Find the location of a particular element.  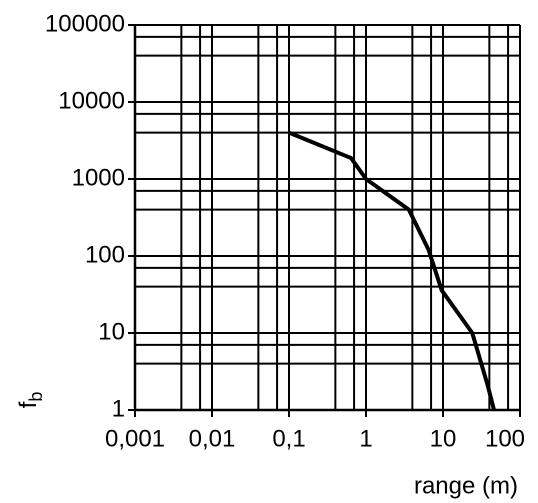

y-axis-label-main: f is located at coordinates (28, 404).